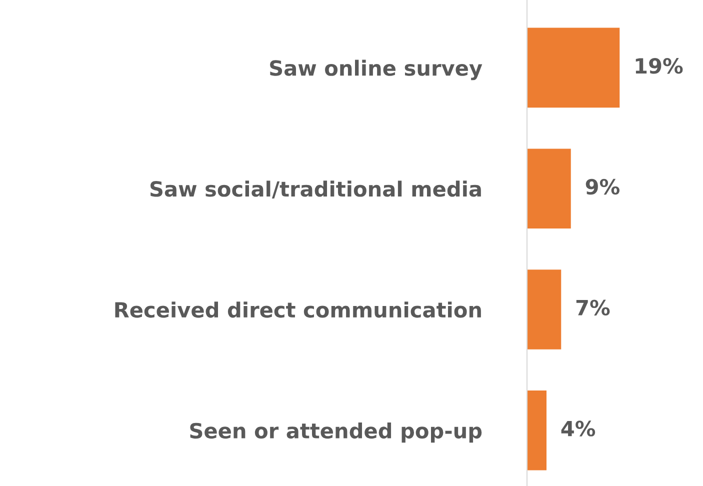 This screenshot has height=486, width=703. Describe the element at coordinates (578, 428) in the screenshot. I see `data-label: 4%` at that location.